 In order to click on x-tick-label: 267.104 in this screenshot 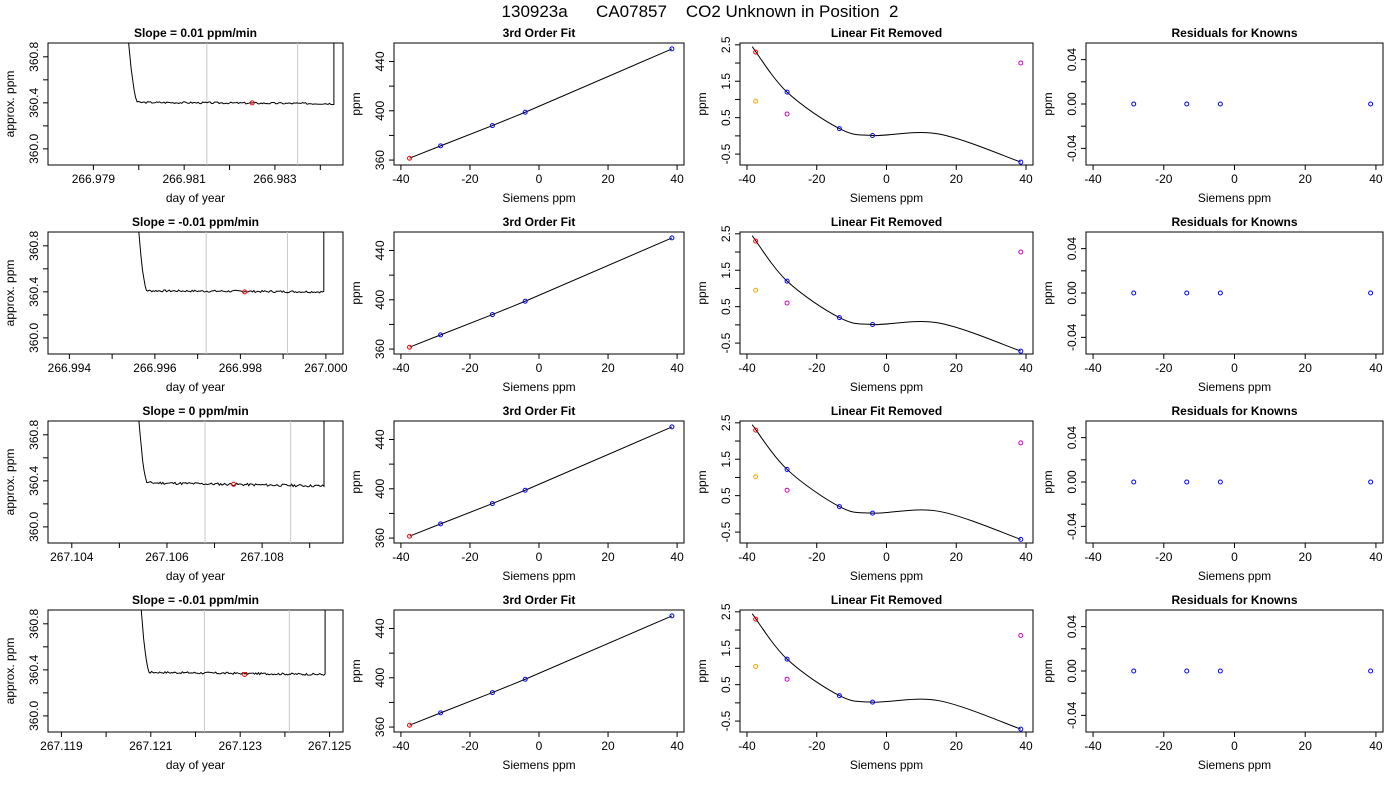, I will do `click(72, 557)`.